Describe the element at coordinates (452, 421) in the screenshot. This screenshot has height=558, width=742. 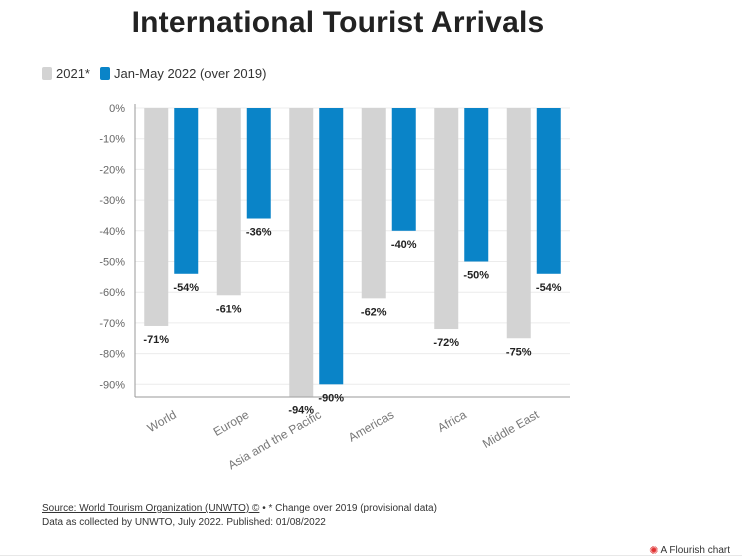
I see `x-tick-label: Africa` at that location.